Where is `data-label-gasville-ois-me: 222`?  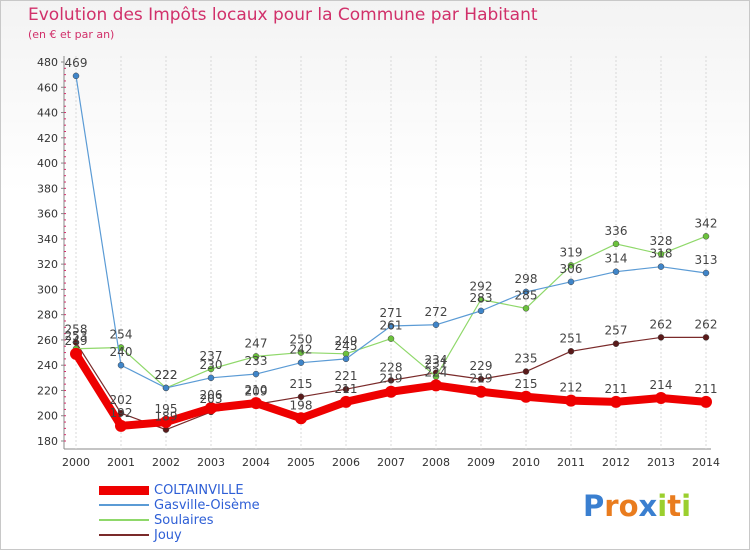
data-label-gasville-ois-me: 222 is located at coordinates (166, 375).